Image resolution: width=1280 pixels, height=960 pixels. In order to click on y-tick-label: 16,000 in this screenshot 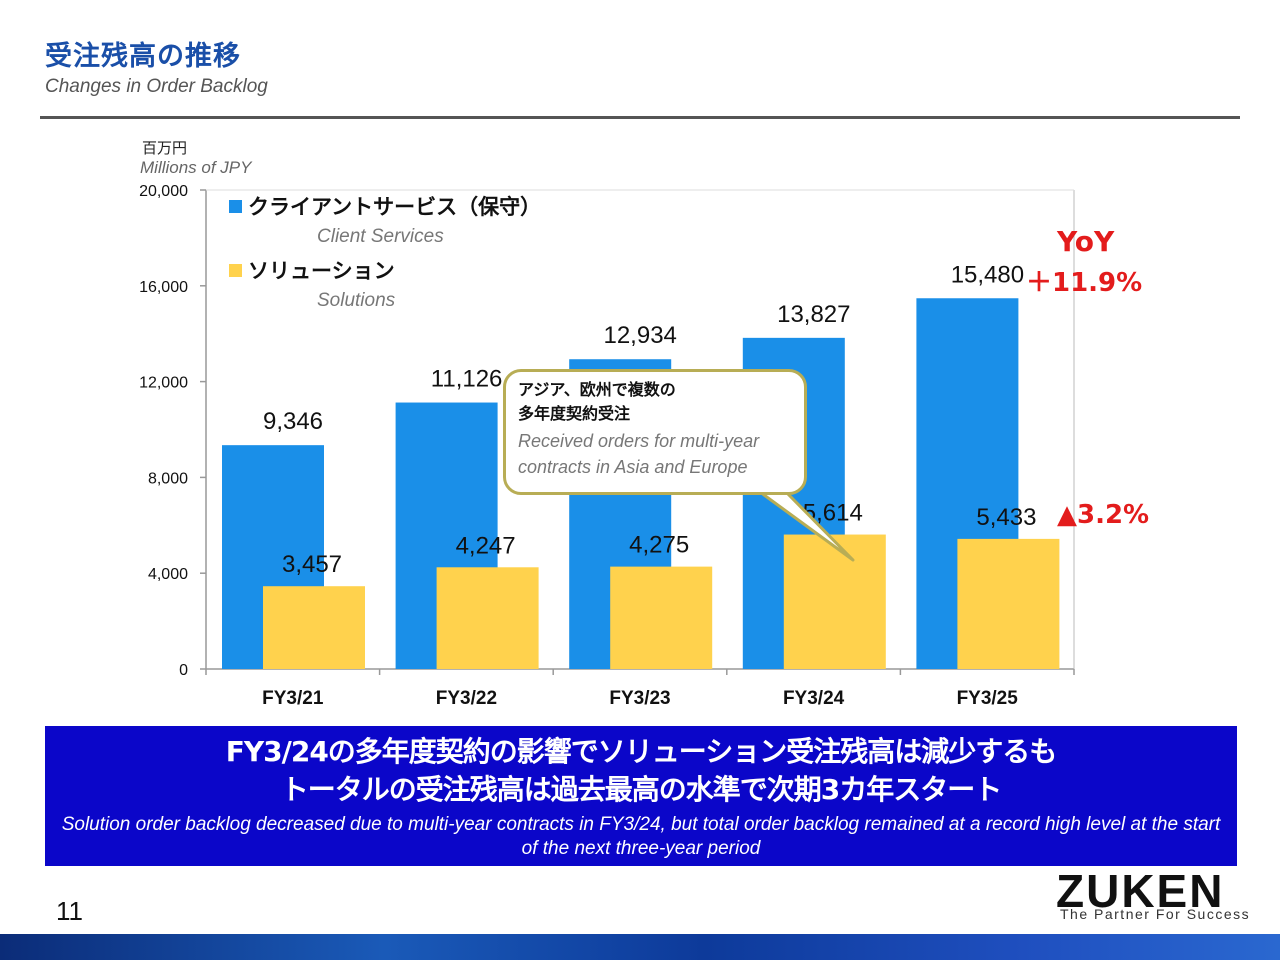, I will do `click(163, 287)`.